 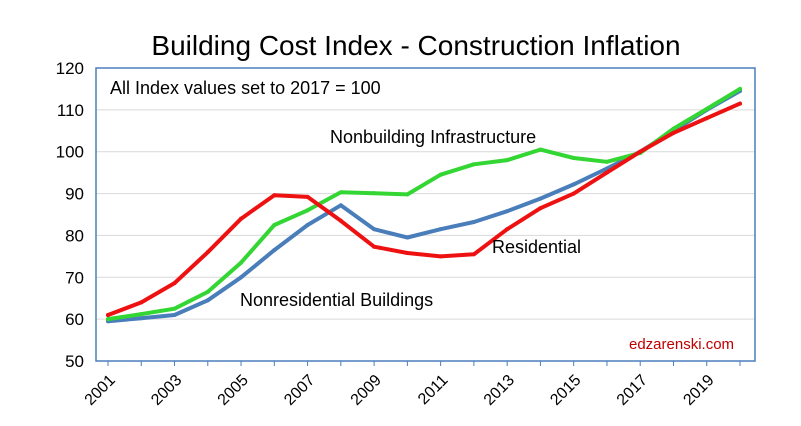 I want to click on chart-subtitle: All Index values set to 2017 = 100, so click(x=245, y=88).